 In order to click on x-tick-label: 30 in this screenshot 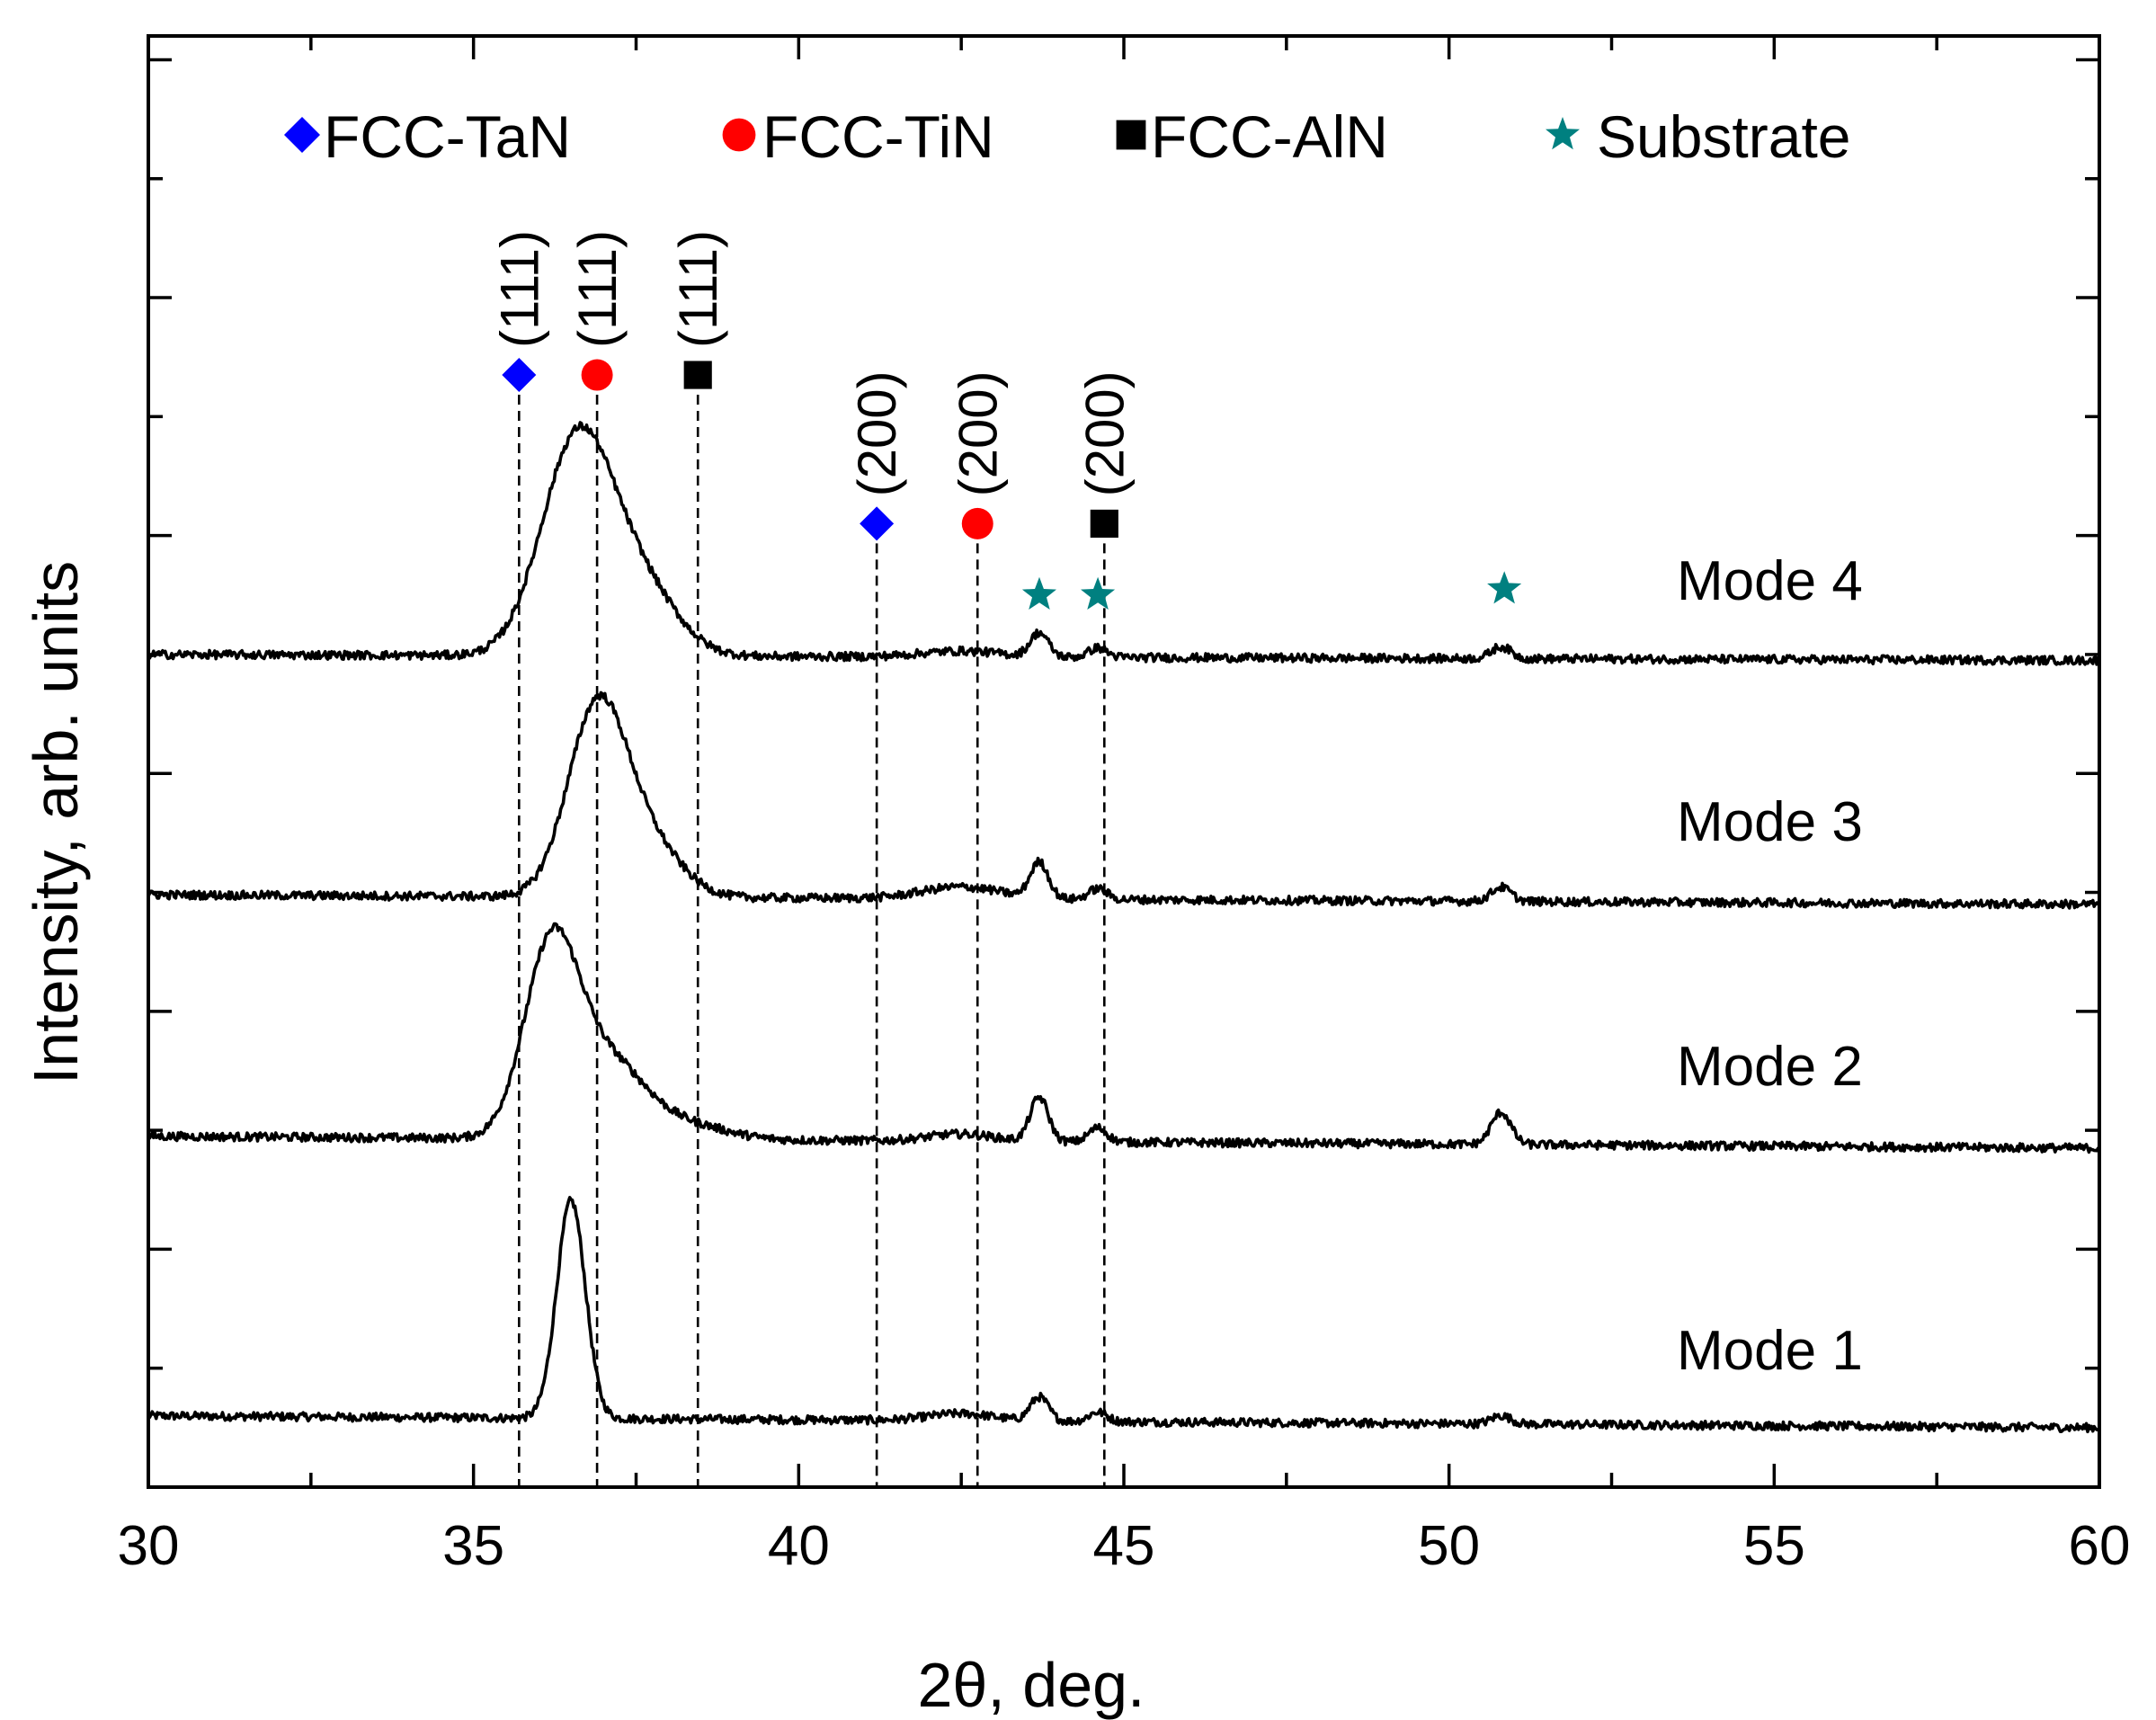, I will do `click(149, 1546)`.